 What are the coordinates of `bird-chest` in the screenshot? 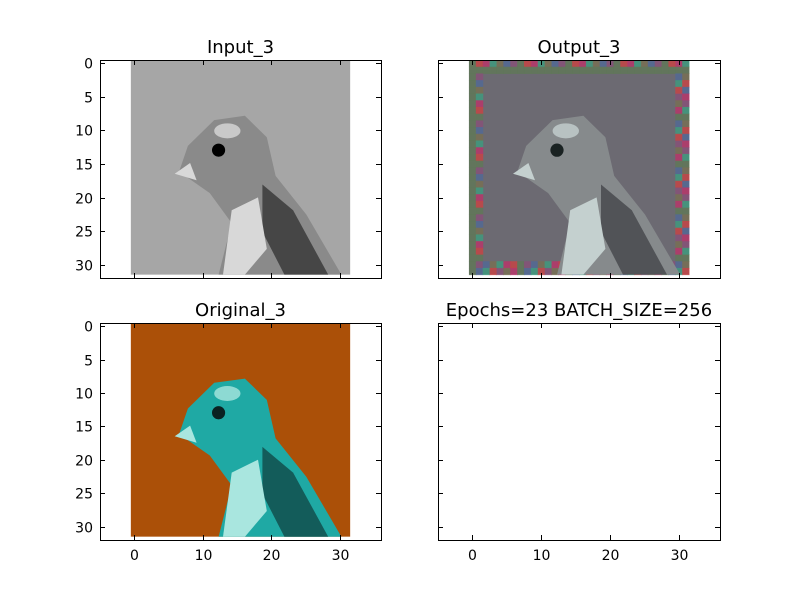 It's located at (245, 236).